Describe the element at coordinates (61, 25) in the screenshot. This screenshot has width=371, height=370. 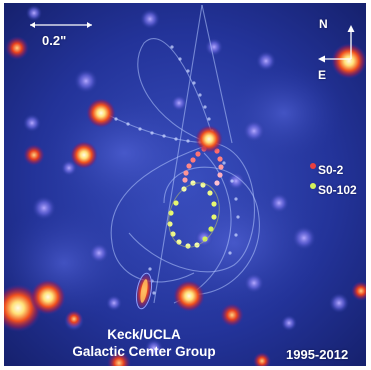
I see `scale-bar` at that location.